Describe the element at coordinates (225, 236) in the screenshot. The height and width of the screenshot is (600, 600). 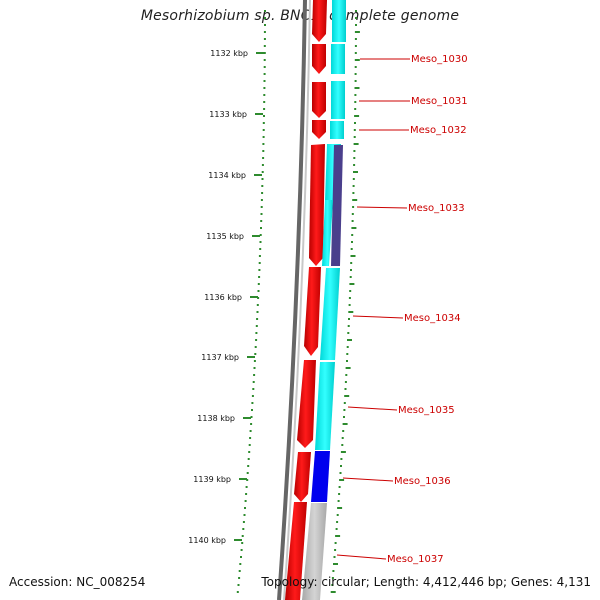
I see `tick-label: 1135 kbp` at that location.